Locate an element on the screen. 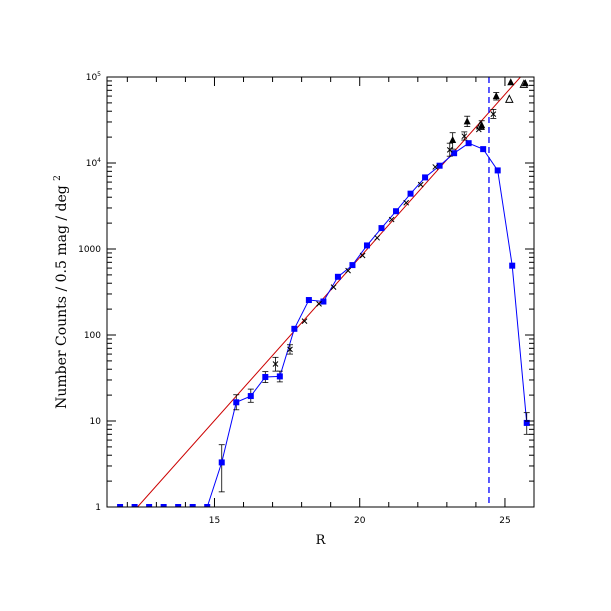 This screenshot has width=611, height=611. y-axis-label-text: Number Counts / 0.5 mag / deg is located at coordinates (62, 297).